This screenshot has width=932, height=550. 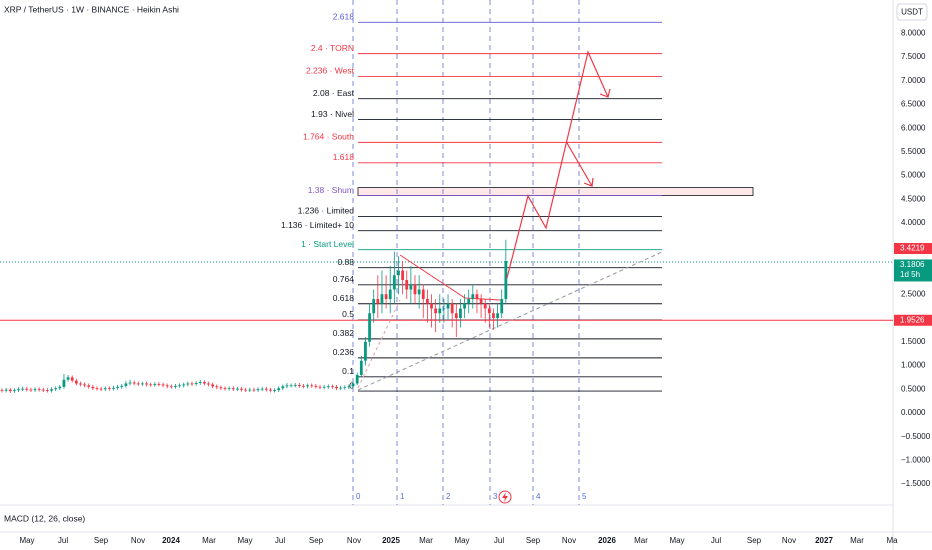 What do you see at coordinates (505, 497) in the screenshot?
I see `alert-bolt` at bounding box center [505, 497].